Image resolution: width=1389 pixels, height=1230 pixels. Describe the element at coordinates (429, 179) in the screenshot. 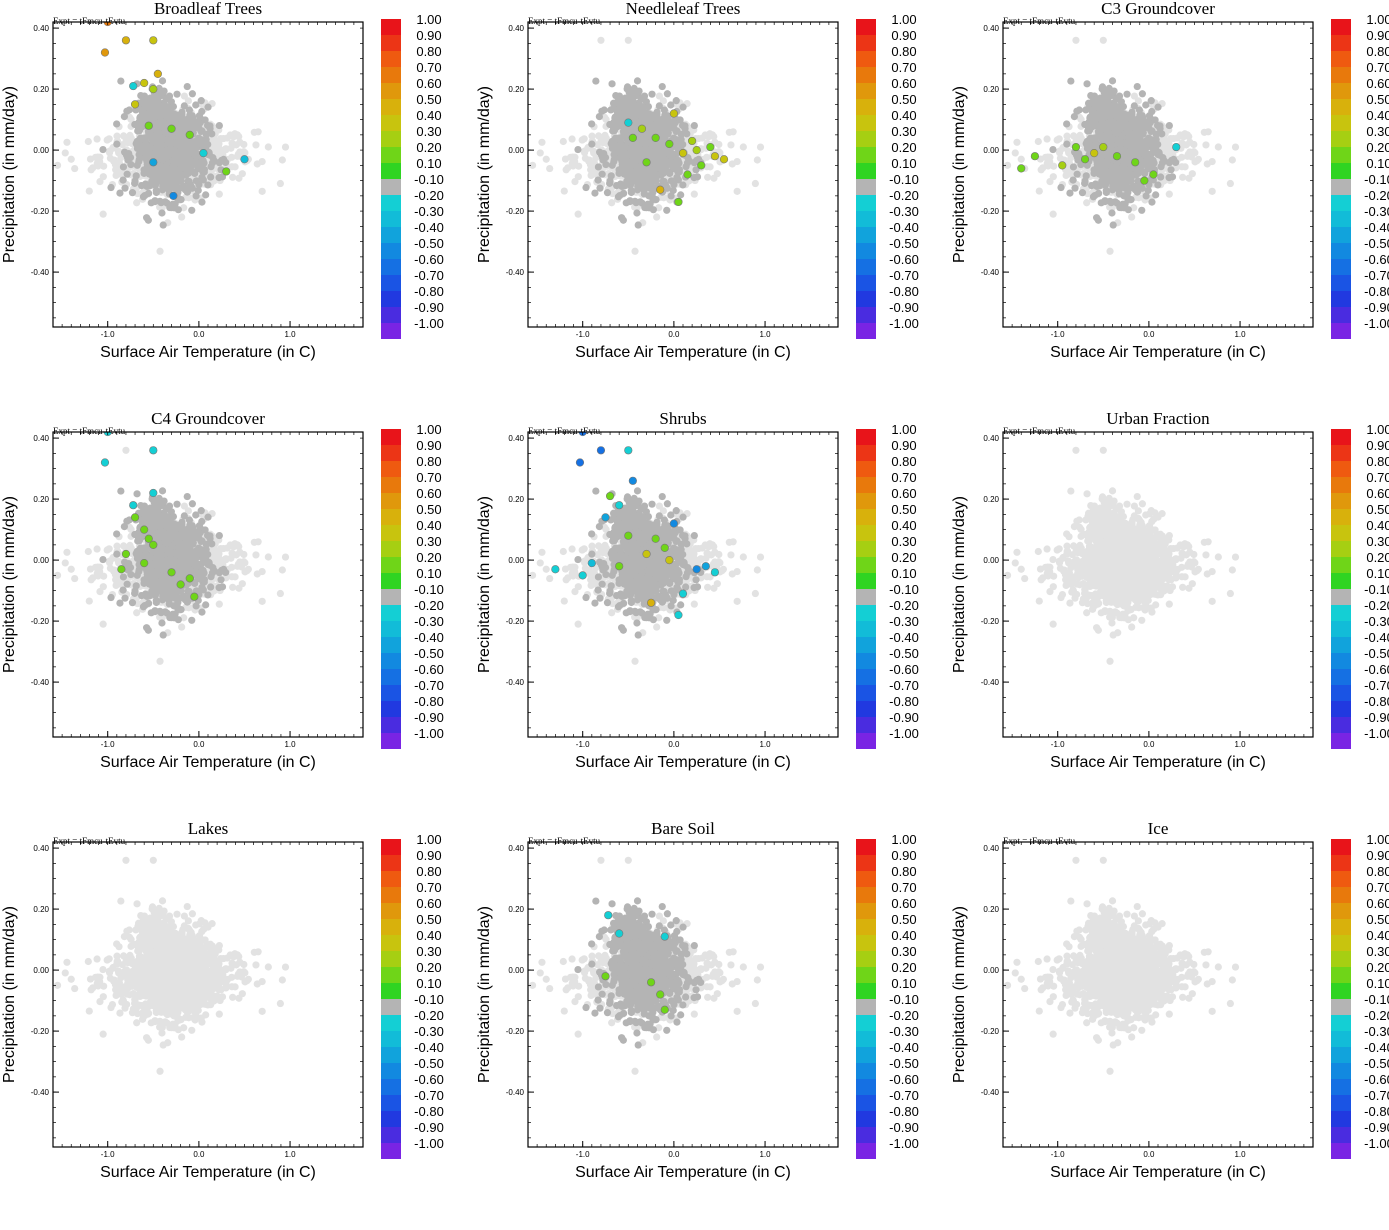

I see `colorbar-tick-label: -0.10` at that location.